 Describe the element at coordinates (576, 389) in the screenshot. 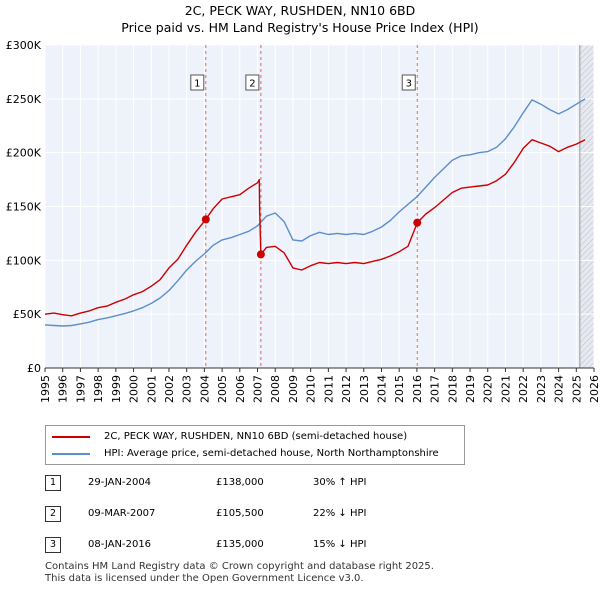

I see `x-tick-label: 2025` at that location.